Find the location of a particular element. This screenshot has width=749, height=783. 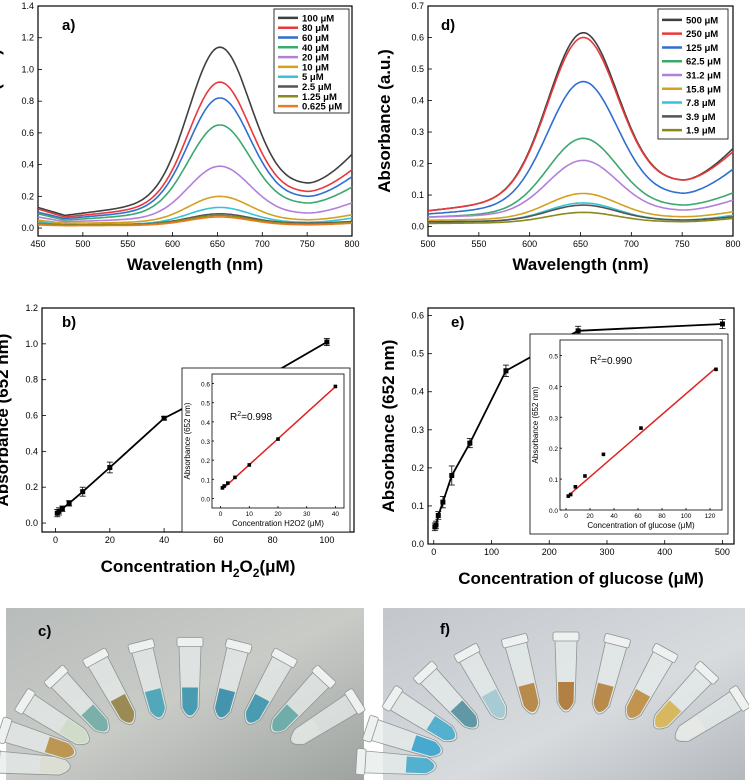

legend-label: 3.9 μM is located at coordinates (701, 117).